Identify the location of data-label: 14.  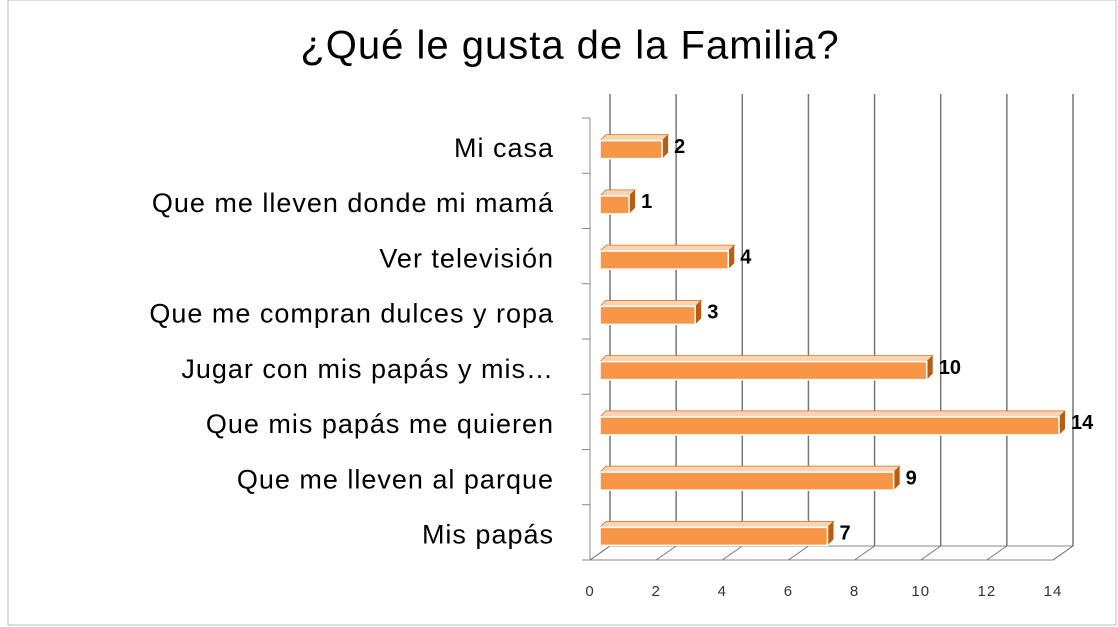
(1082, 423).